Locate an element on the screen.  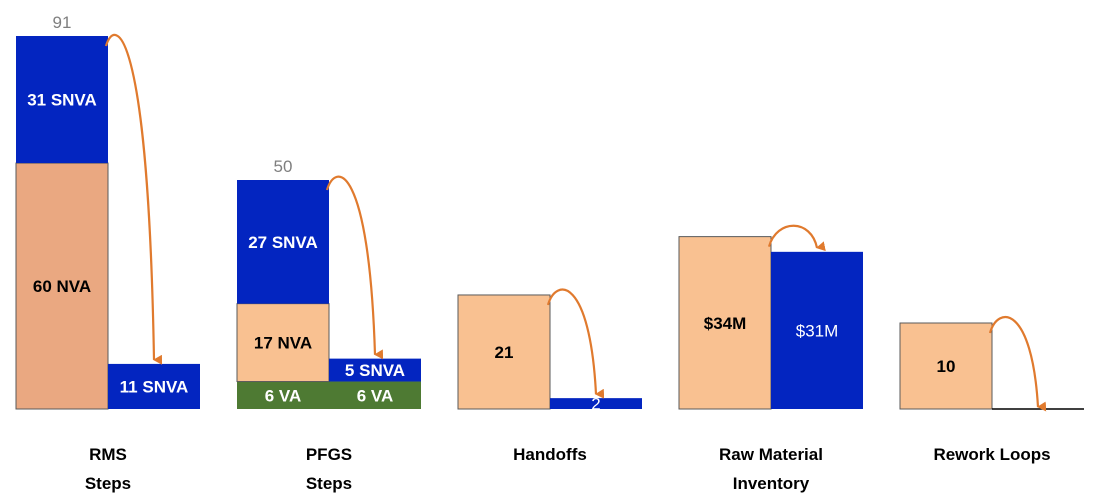
category-label-g3-l0: Raw Material is located at coordinates (771, 454).